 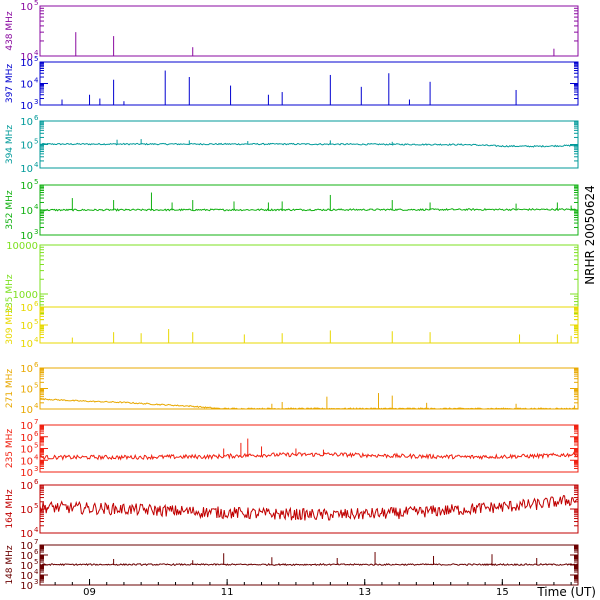 What do you see at coordinates (10, 145) in the screenshot?
I see `series-label: 394 MHz` at bounding box center [10, 145].